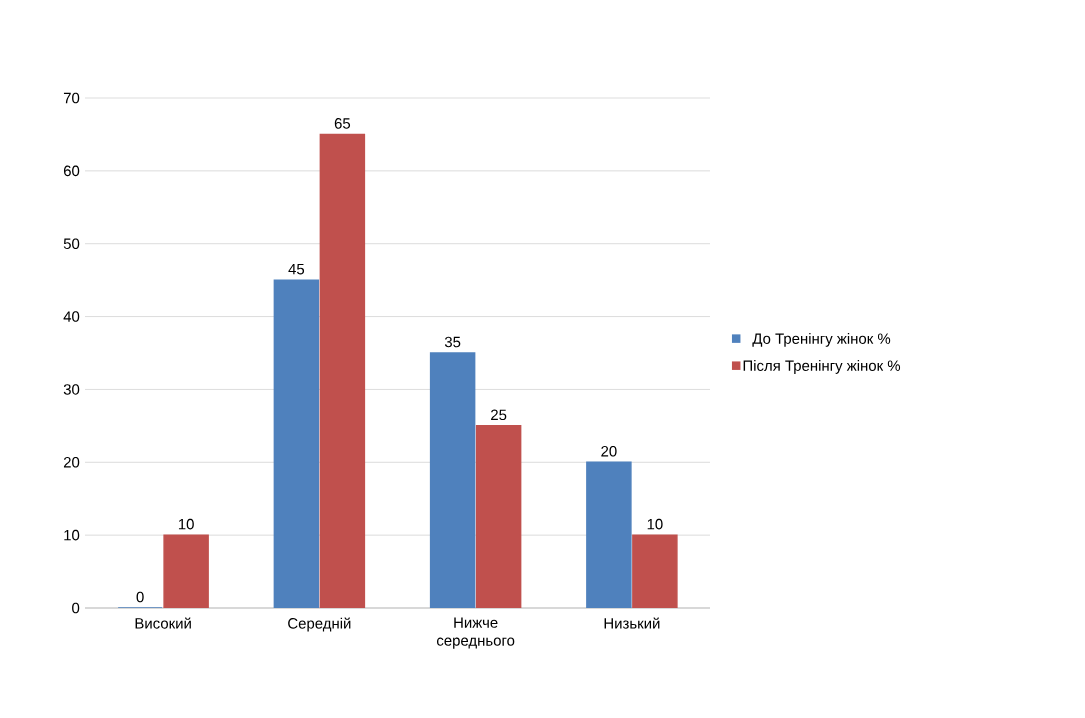  I want to click on y-tick-label: 30, so click(71, 389).